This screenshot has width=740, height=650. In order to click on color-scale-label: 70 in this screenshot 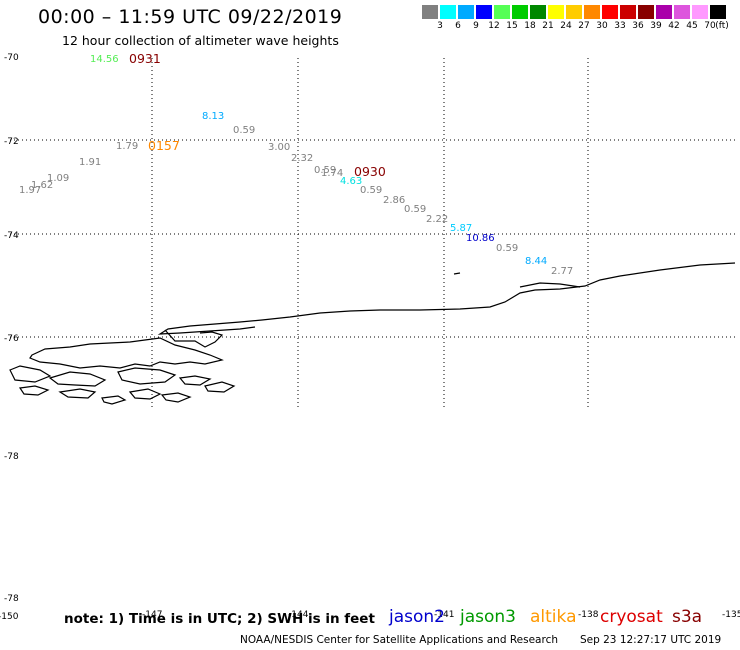, I will do `click(710, 26)`.